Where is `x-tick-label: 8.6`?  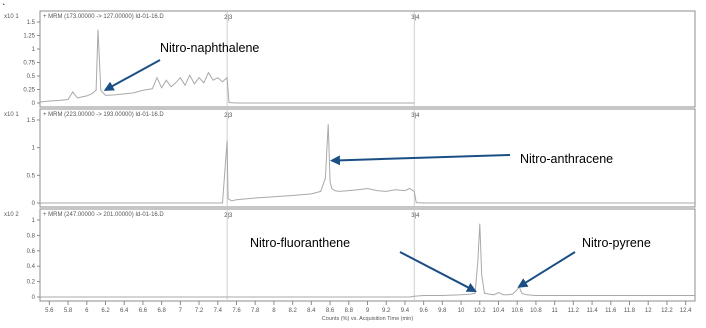
x-tick-label: 8.6 is located at coordinates (330, 311).